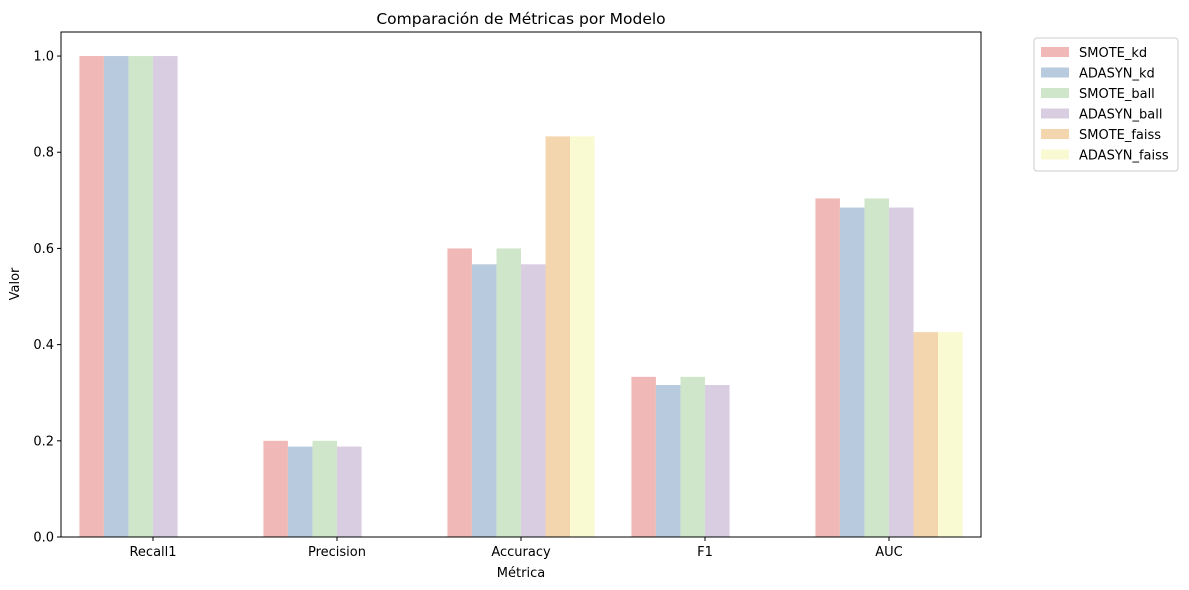 The image size is (1189, 590). What do you see at coordinates (1055, 113) in the screenshot?
I see `legend-swatch-ADASYN_ball` at bounding box center [1055, 113].